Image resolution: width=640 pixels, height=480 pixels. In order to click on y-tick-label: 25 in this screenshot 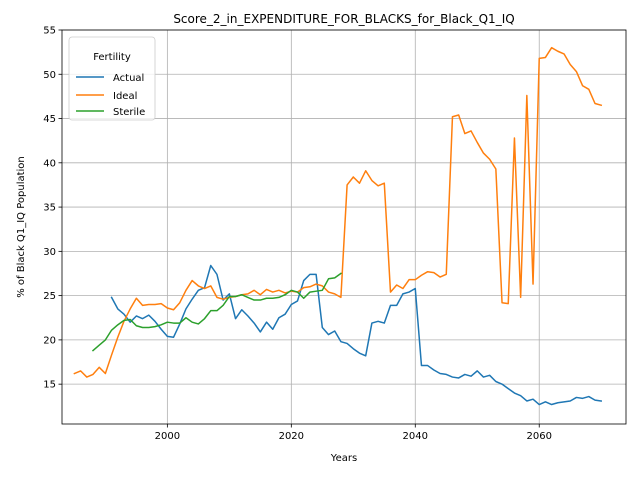, I will do `click(49, 296)`.